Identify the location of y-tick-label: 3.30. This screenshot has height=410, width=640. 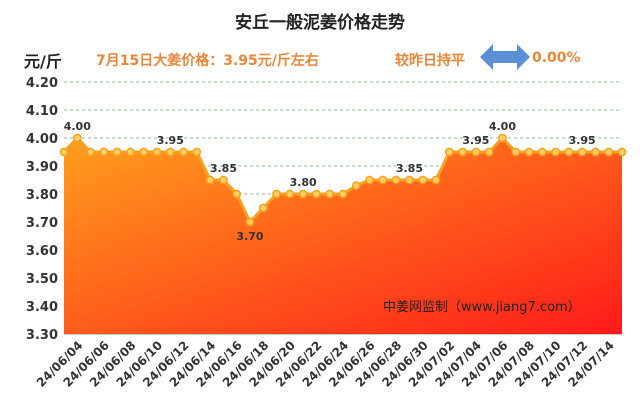
(42, 335).